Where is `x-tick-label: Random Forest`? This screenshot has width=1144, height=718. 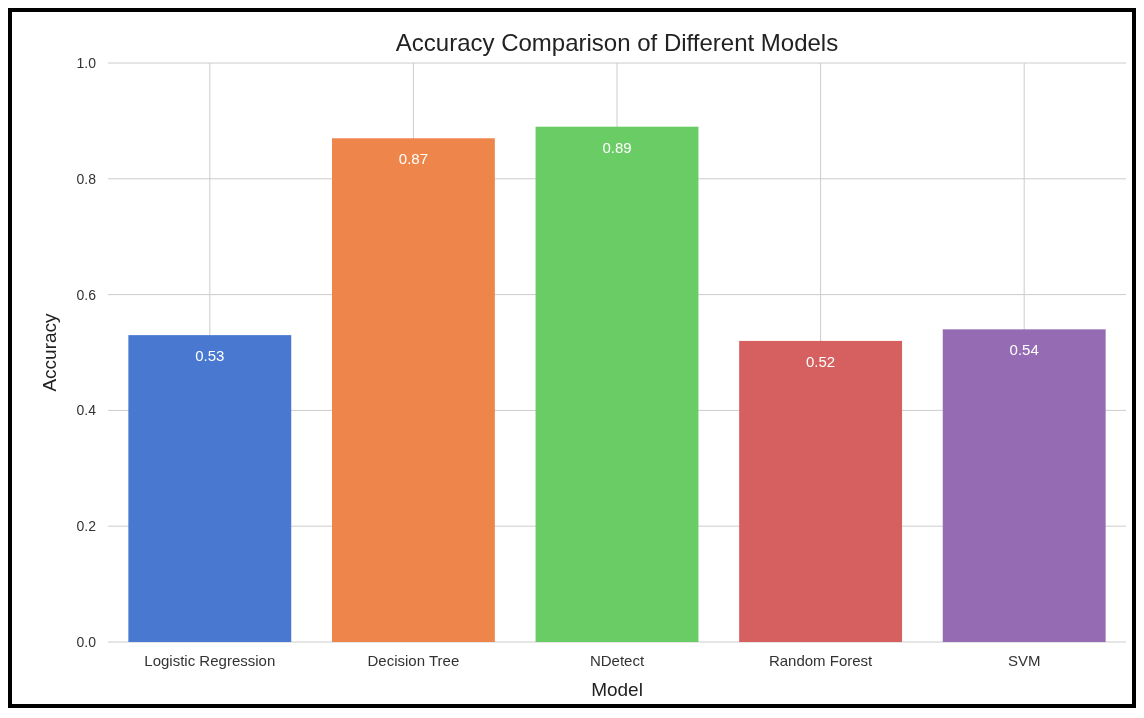 x-tick-label: Random Forest is located at coordinates (821, 660).